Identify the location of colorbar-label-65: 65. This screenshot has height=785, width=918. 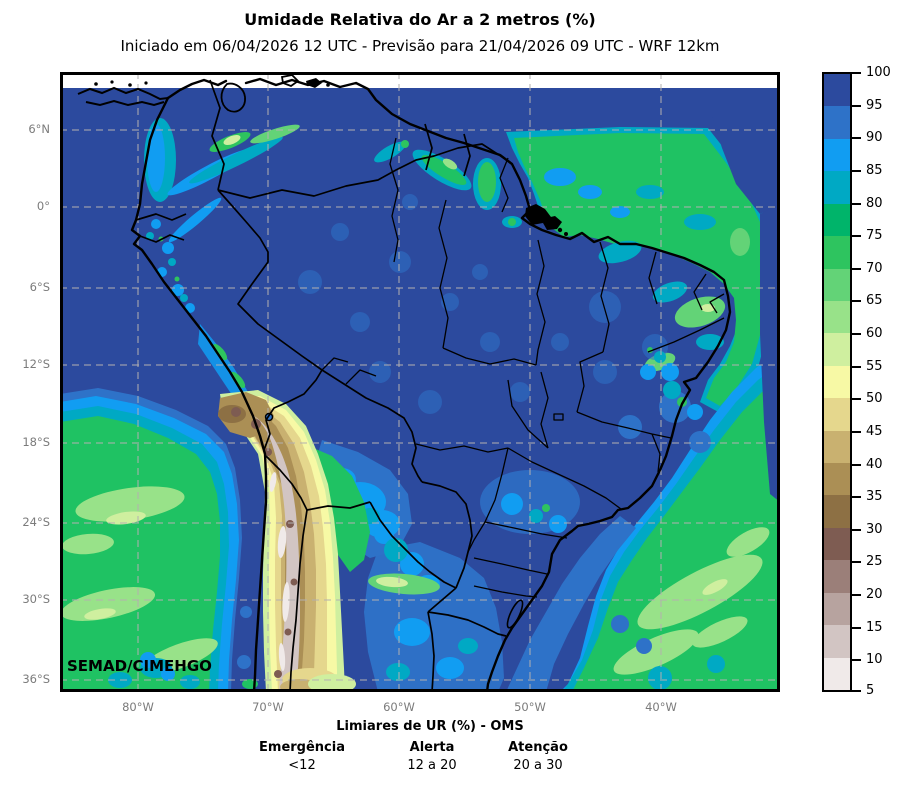
(874, 300).